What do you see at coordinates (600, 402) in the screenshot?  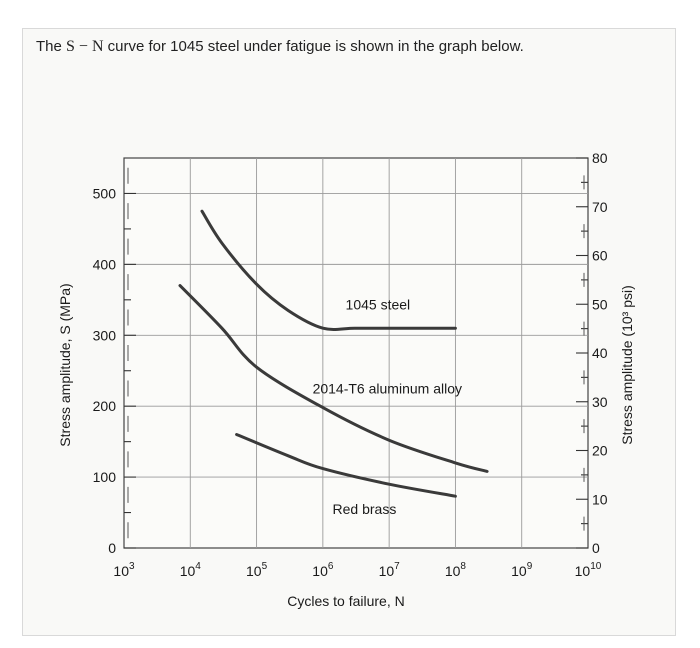 I see `y2-tick-label: 30` at bounding box center [600, 402].